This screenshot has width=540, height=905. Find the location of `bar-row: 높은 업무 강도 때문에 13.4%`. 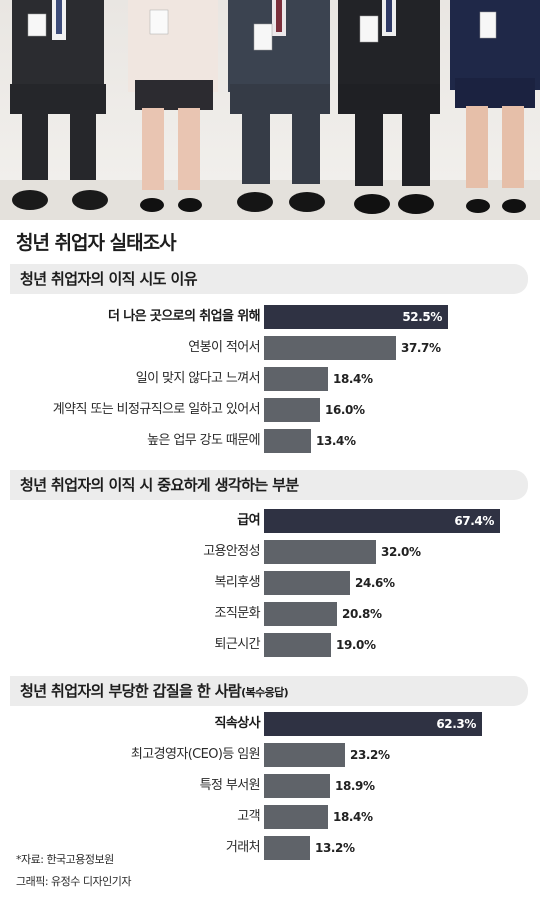

bar-row: 높은 업무 강도 때문에 13.4% is located at coordinates (270, 441).